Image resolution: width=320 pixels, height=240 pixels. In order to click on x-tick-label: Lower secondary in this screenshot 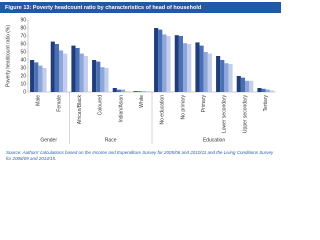, I will do `click(225, 114)`.